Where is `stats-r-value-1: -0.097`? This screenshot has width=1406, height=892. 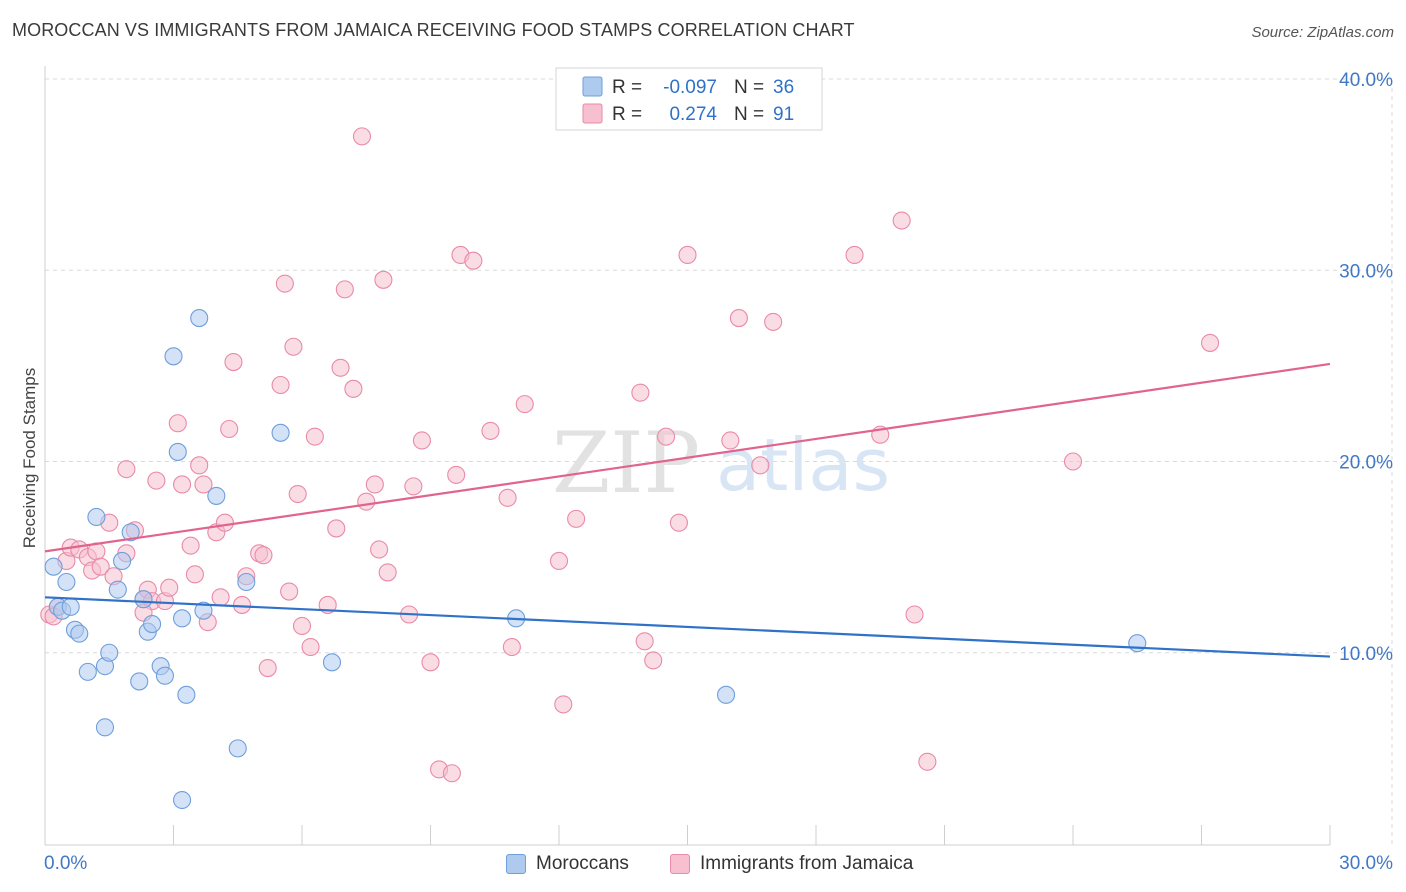 stats-r-value-1: -0.097 is located at coordinates (690, 87).